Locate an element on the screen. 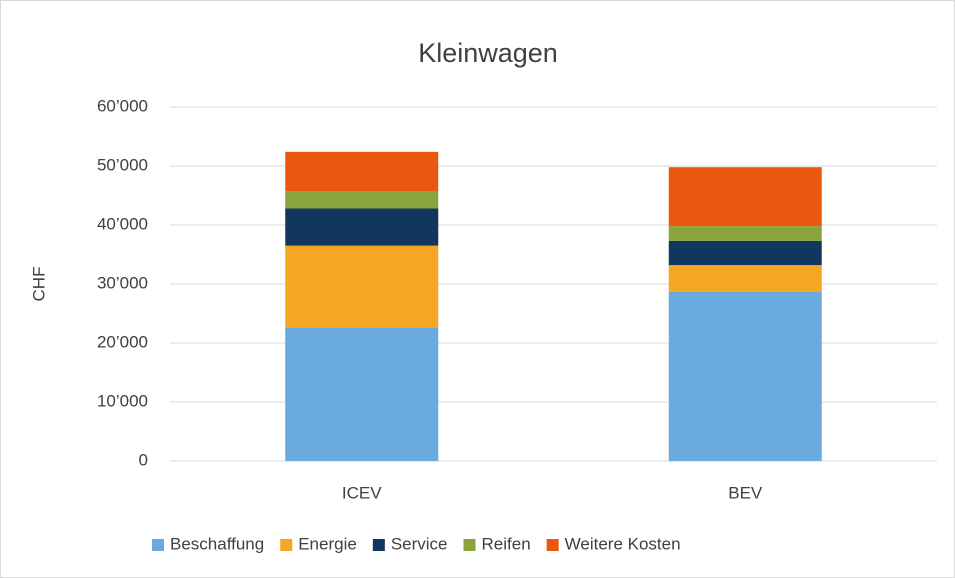 Image resolution: width=955 pixels, height=578 pixels. legend-label: Energie is located at coordinates (327, 543).